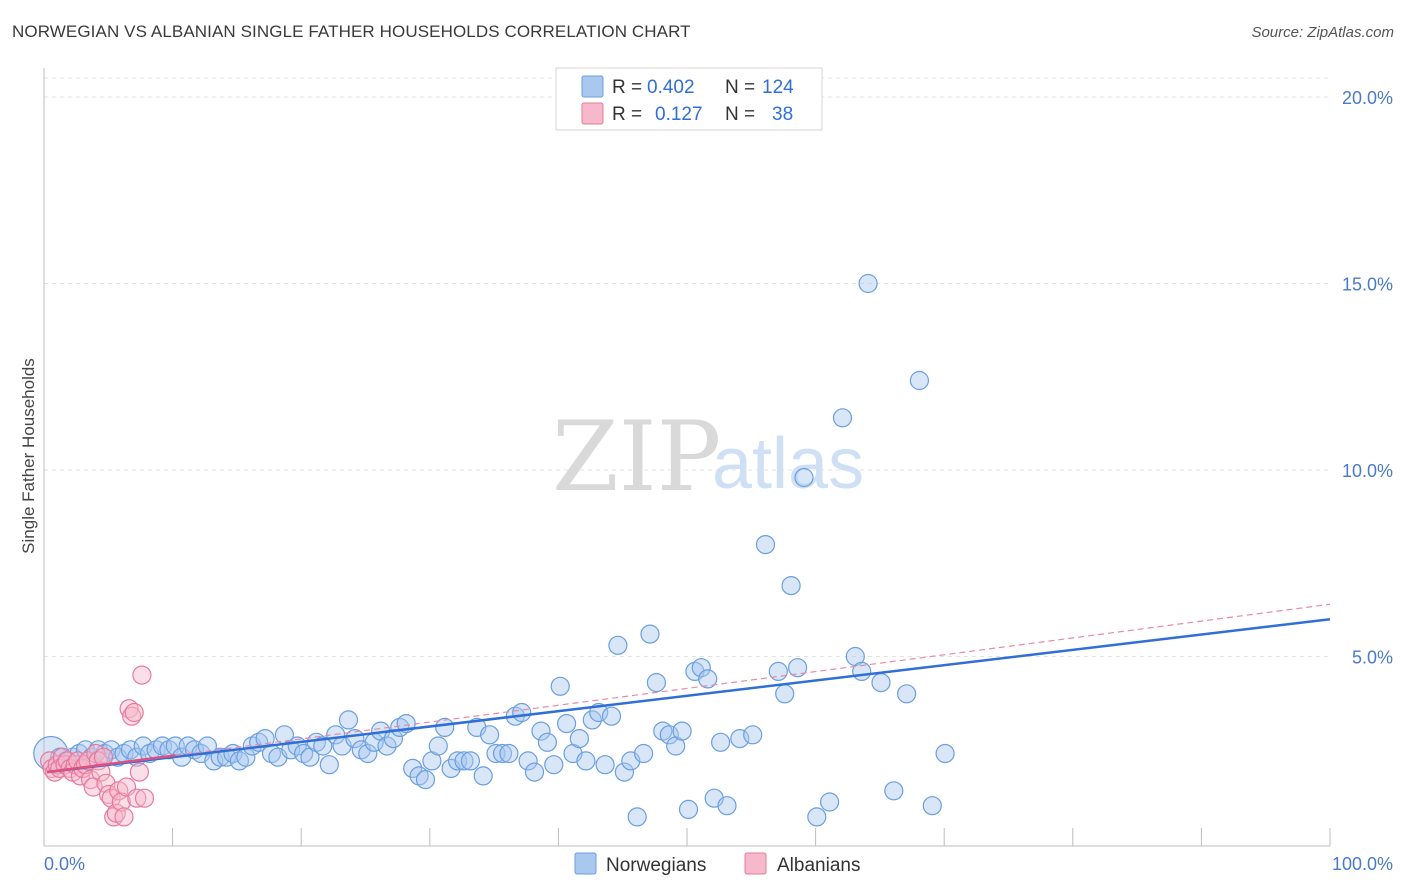  What do you see at coordinates (788, 464) in the screenshot?
I see `watermark-atlas: atlas` at bounding box center [788, 464].